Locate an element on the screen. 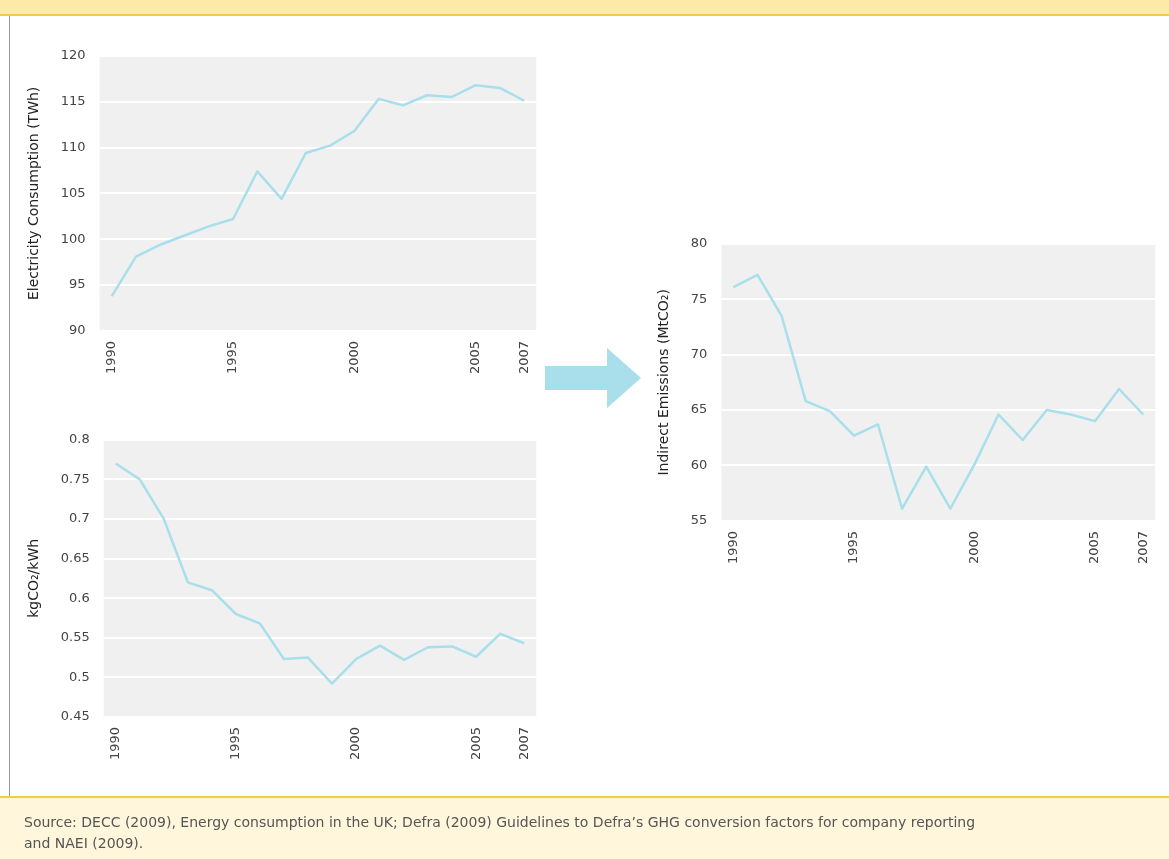 This screenshot has height=859, width=1169. y-axis-title: Indirect Emissions (MtCO₂) is located at coordinates (663, 382).